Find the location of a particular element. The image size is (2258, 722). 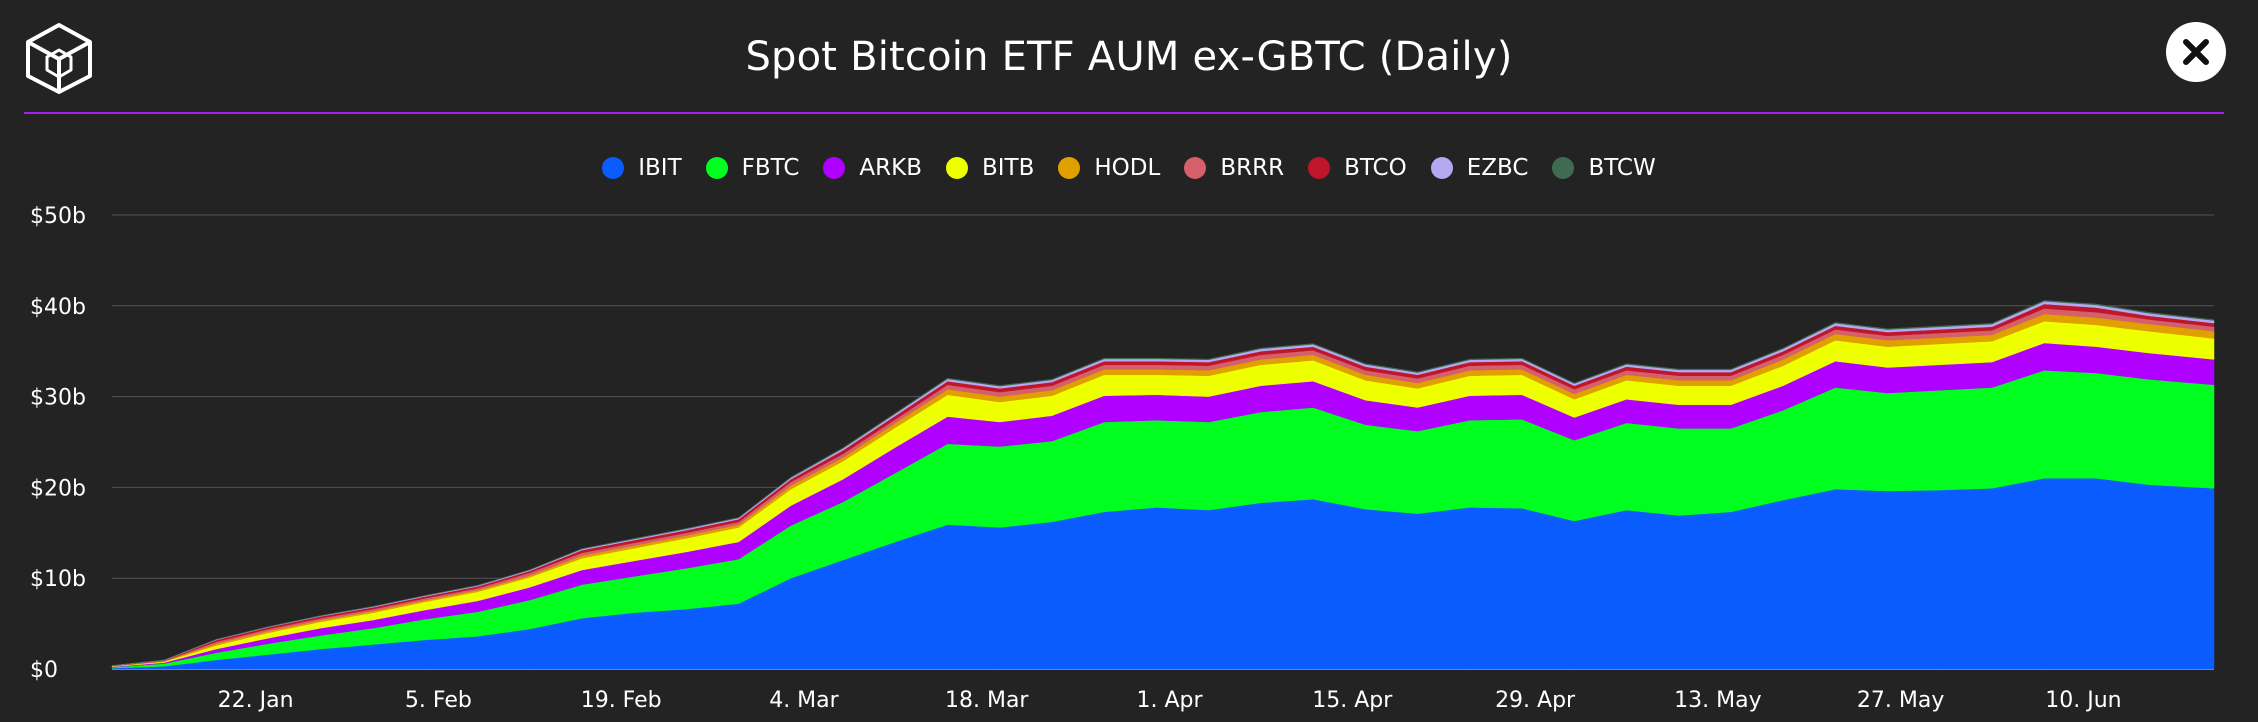

x-tick-label: 22. Jan is located at coordinates (256, 700).